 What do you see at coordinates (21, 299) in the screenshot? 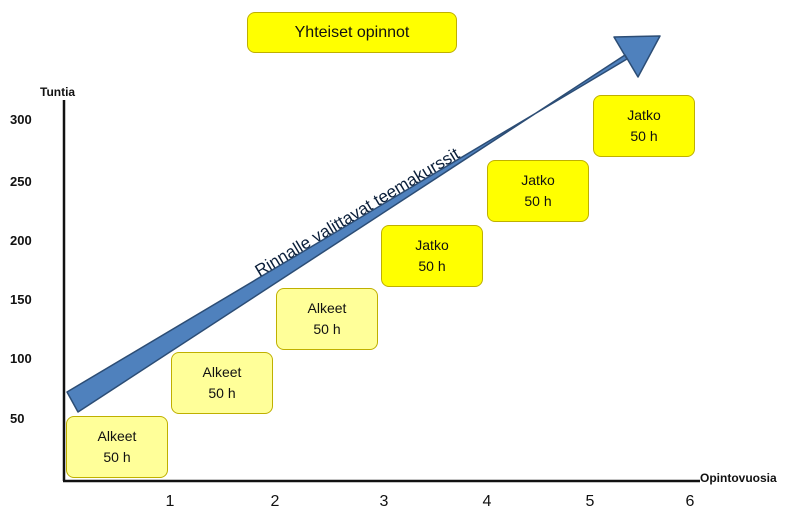
I see `y-tick-label: 150` at bounding box center [21, 299].